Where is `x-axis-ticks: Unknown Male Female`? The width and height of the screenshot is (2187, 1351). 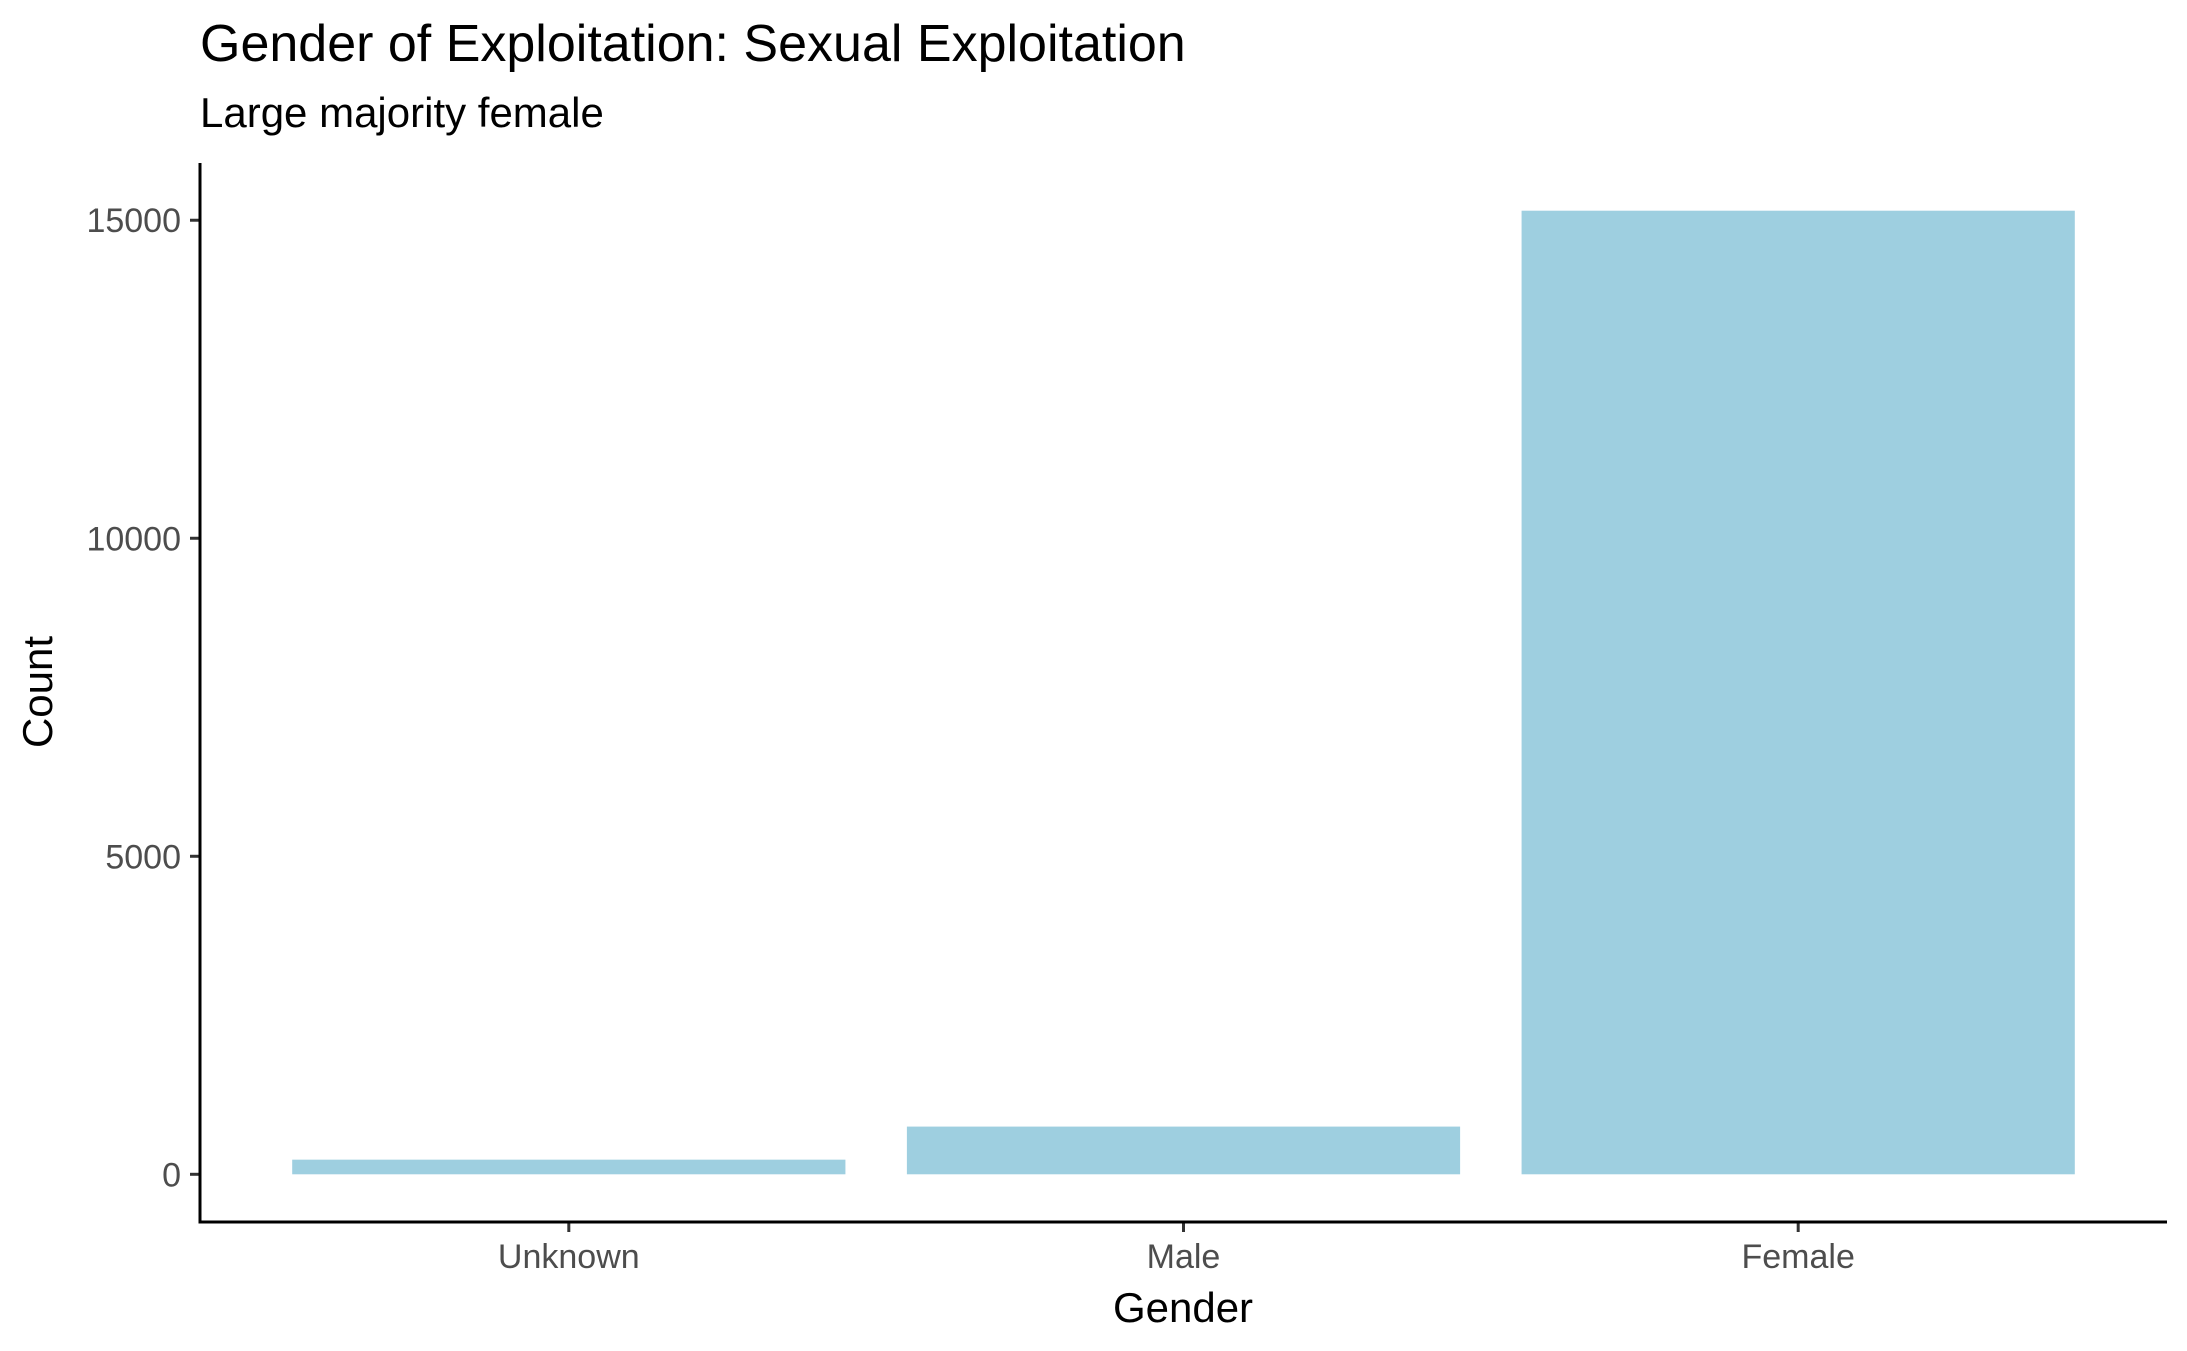
x-axis-ticks: Unknown Male Female is located at coordinates (1176, 1249).